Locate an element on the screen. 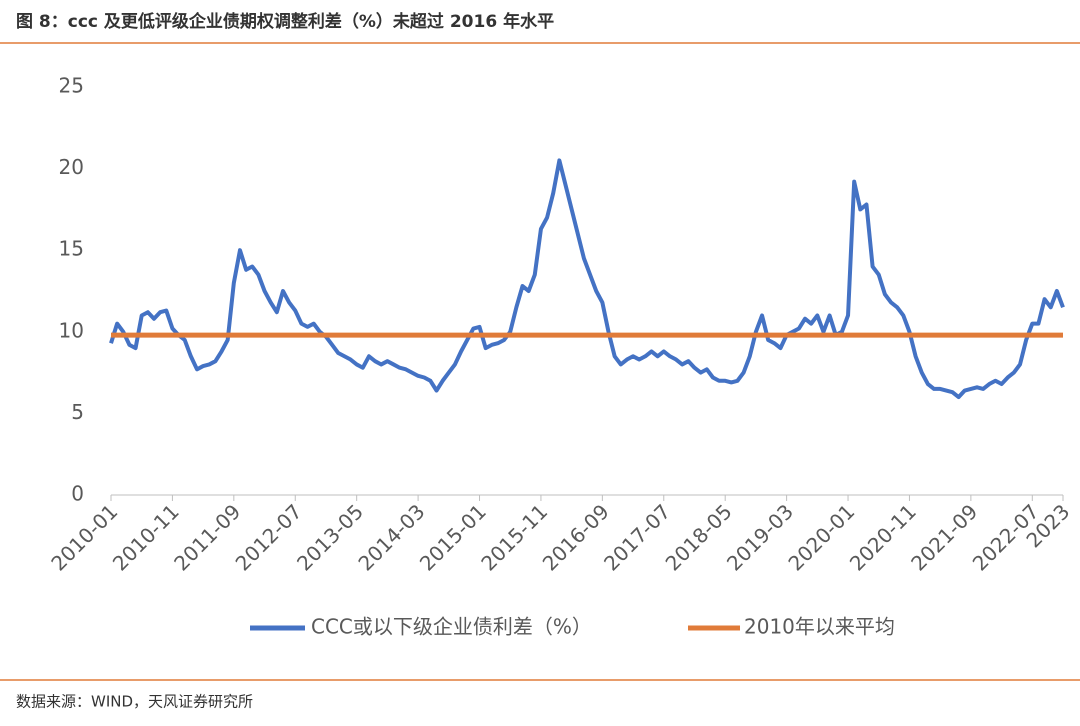  x-tick-label: 2012-07 is located at coordinates (269, 537).